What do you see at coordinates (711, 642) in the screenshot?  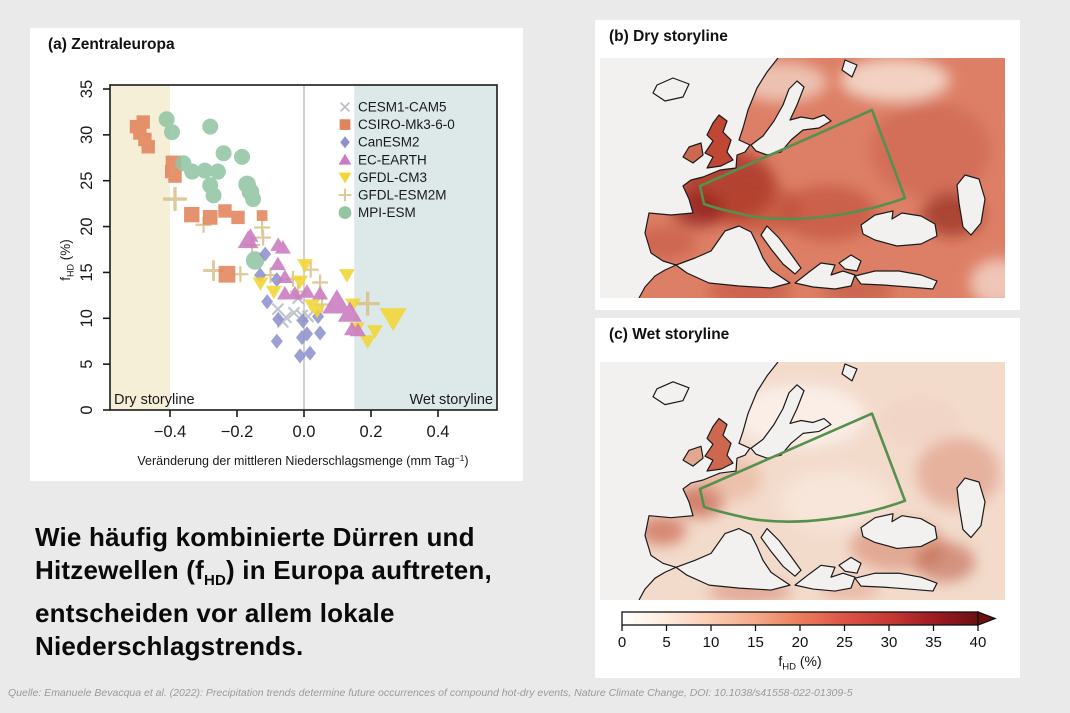 I see `colorbar-tick-label: 10` at bounding box center [711, 642].